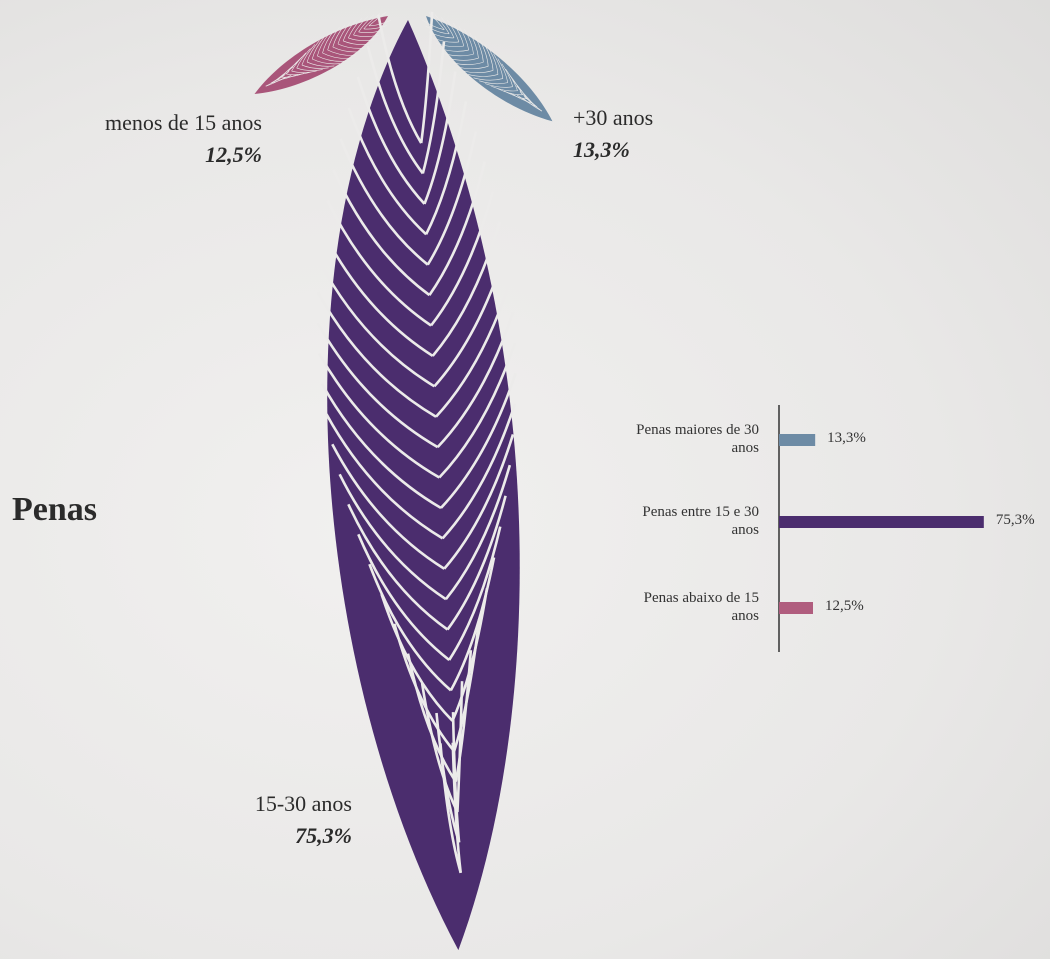  What do you see at coordinates (613, 117) in the screenshot?
I see `leaf-category: +30 anos` at bounding box center [613, 117].